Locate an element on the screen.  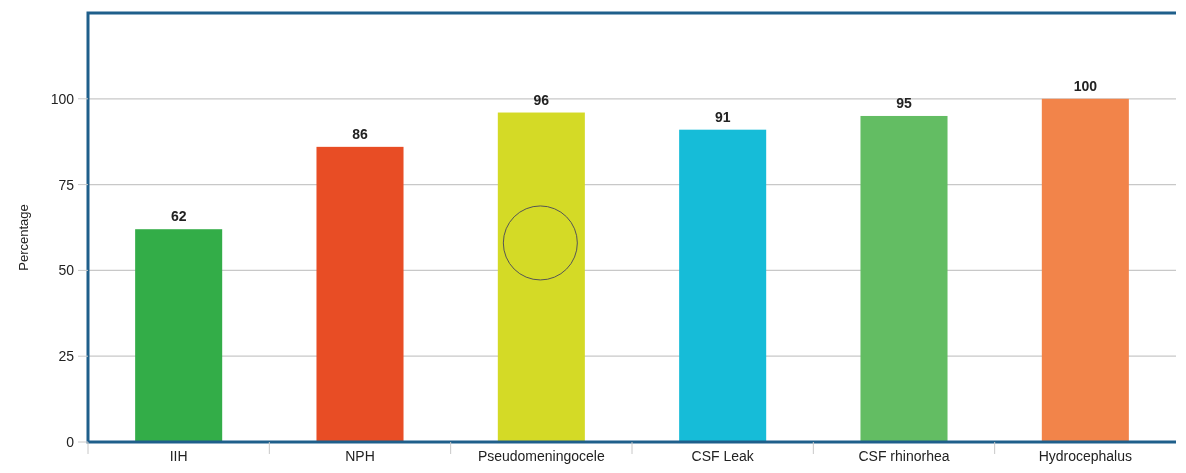
x-tick-label: Pseudomeningocele is located at coordinates (541, 456).